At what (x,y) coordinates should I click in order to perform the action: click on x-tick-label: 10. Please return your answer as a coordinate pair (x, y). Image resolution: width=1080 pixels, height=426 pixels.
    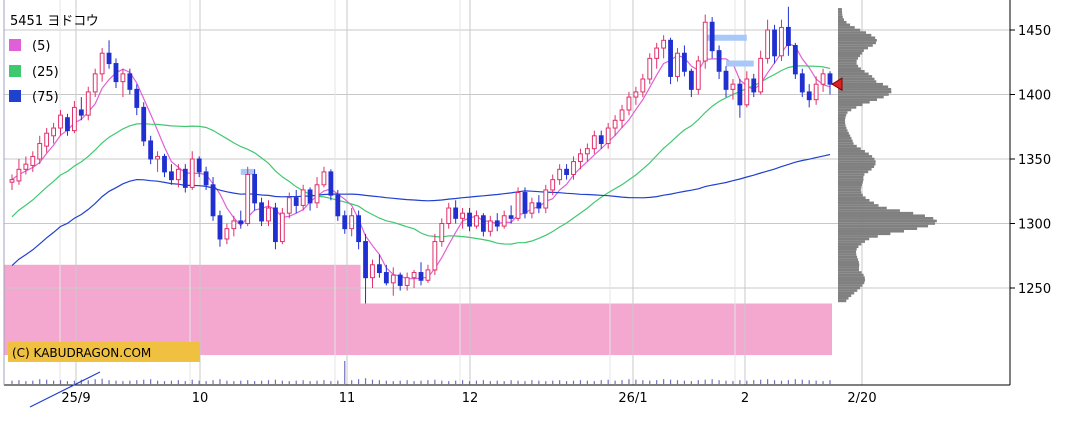
    Looking at the image, I should click on (200, 398).